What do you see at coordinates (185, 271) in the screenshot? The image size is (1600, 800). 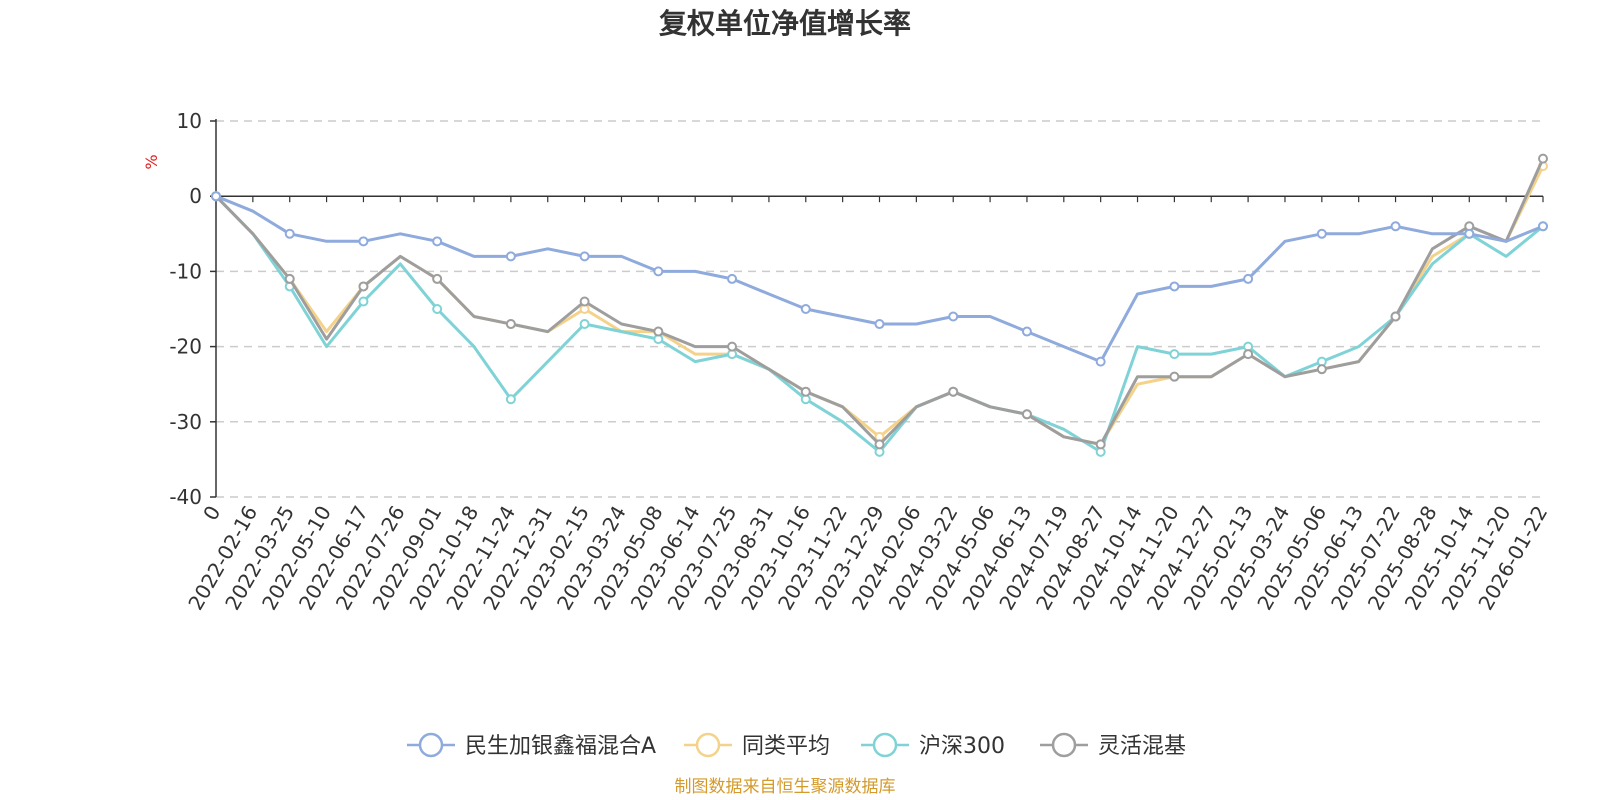 I see `y-tick-label: -10` at bounding box center [185, 271].